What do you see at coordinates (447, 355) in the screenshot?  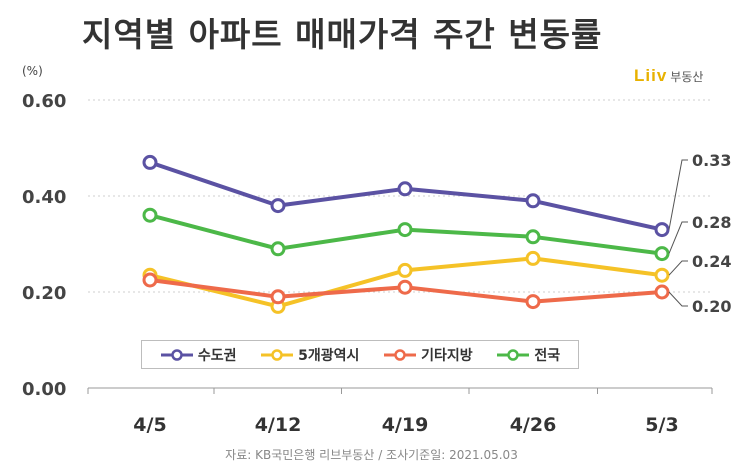 I see `legend-label: 기타지방` at bounding box center [447, 355].